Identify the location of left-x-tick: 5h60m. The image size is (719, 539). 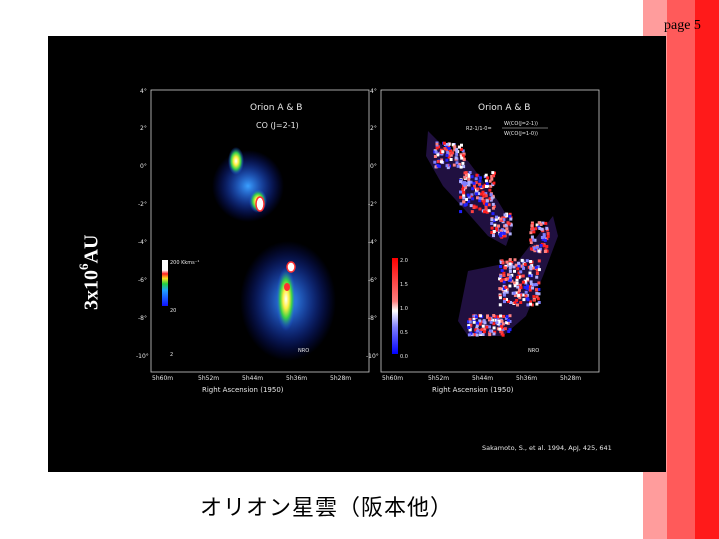
(162, 378).